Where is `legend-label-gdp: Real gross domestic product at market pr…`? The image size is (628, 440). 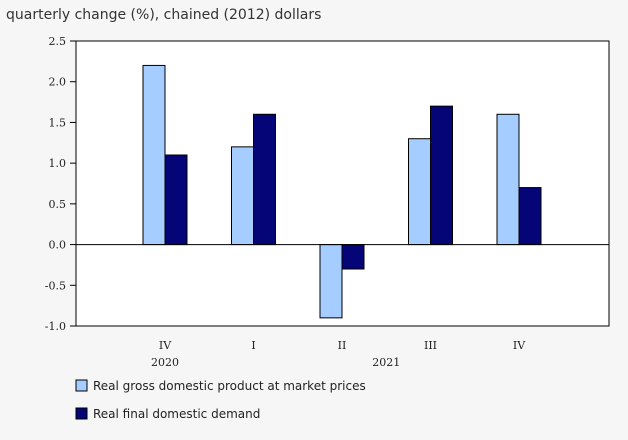 legend-label-gdp: Real gross domestic product at market pr… is located at coordinates (229, 386).